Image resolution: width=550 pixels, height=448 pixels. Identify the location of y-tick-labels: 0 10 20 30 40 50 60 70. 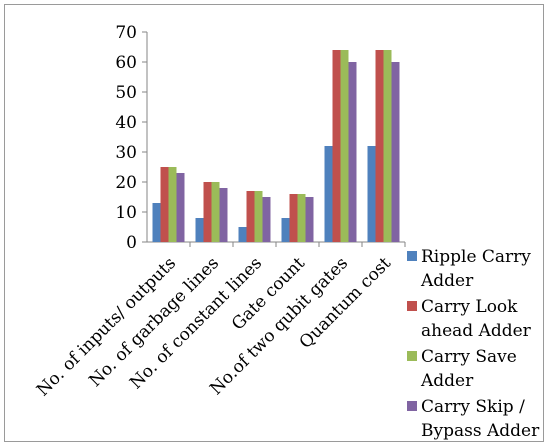
(126, 138).